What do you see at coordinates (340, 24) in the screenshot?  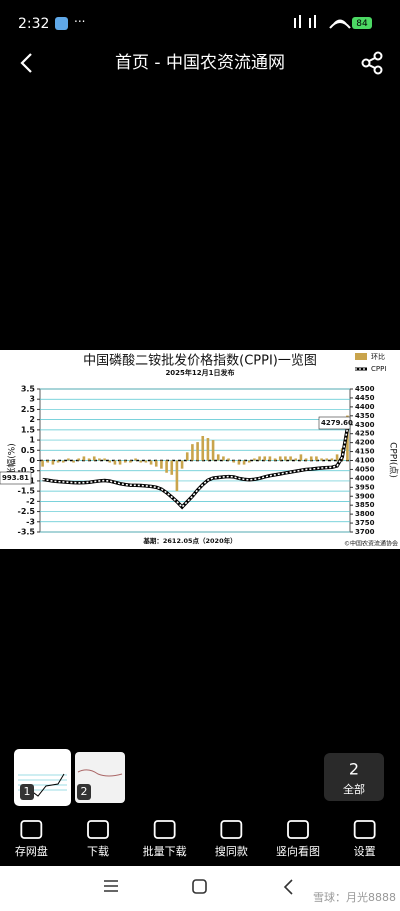 I see `wifi-icon` at bounding box center [340, 24].